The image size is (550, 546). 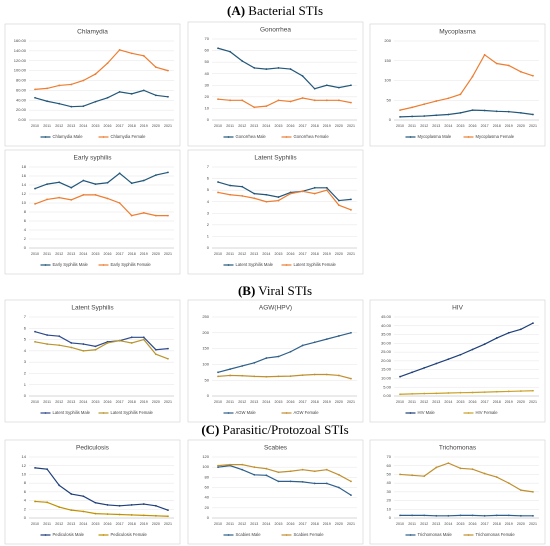 What do you see at coordinates (205, 466) in the screenshot?
I see `y-tick-label: 100` at bounding box center [205, 466].